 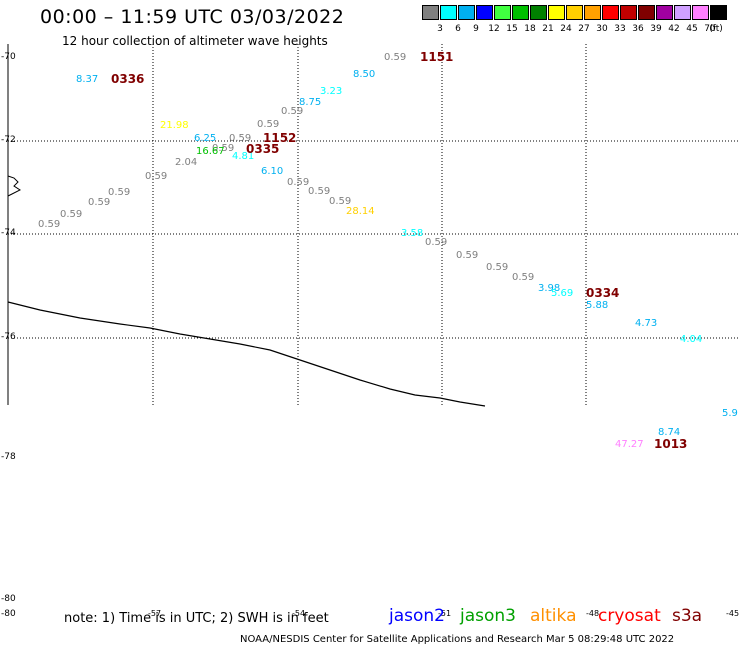 I want to click on legend-label: 45, so click(x=692, y=29).